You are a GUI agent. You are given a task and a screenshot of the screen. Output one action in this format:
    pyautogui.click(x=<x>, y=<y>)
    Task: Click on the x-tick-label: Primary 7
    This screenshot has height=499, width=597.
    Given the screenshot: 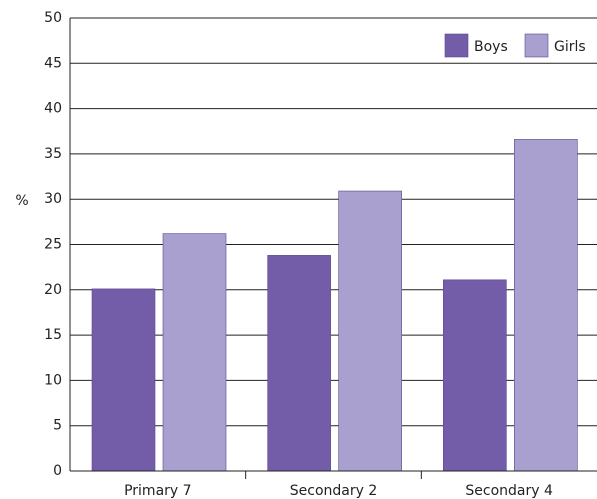 What is the action you would take?
    pyautogui.click(x=157, y=491)
    